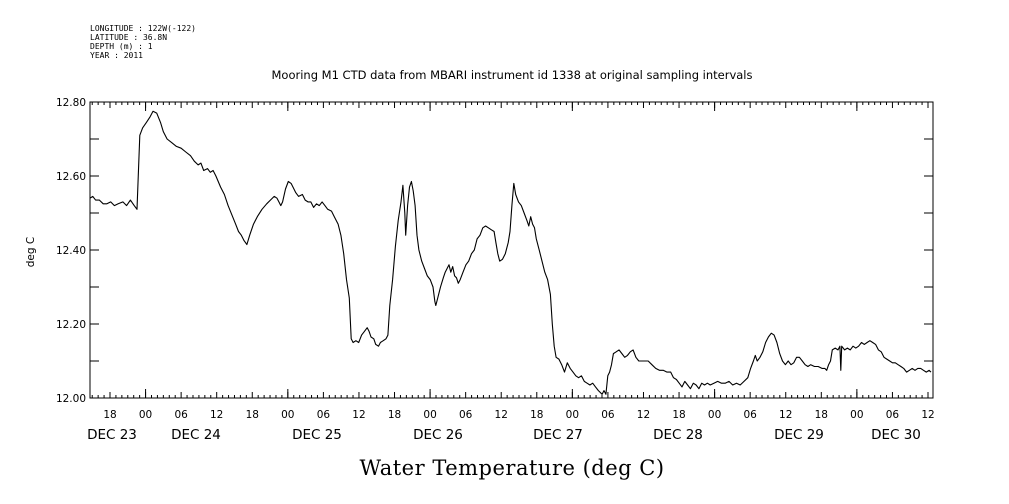 Image resolution: width=1009 pixels, height=504 pixels. What do you see at coordinates (71, 325) in the screenshot?
I see `y-tick-label: 12.20` at bounding box center [71, 325].